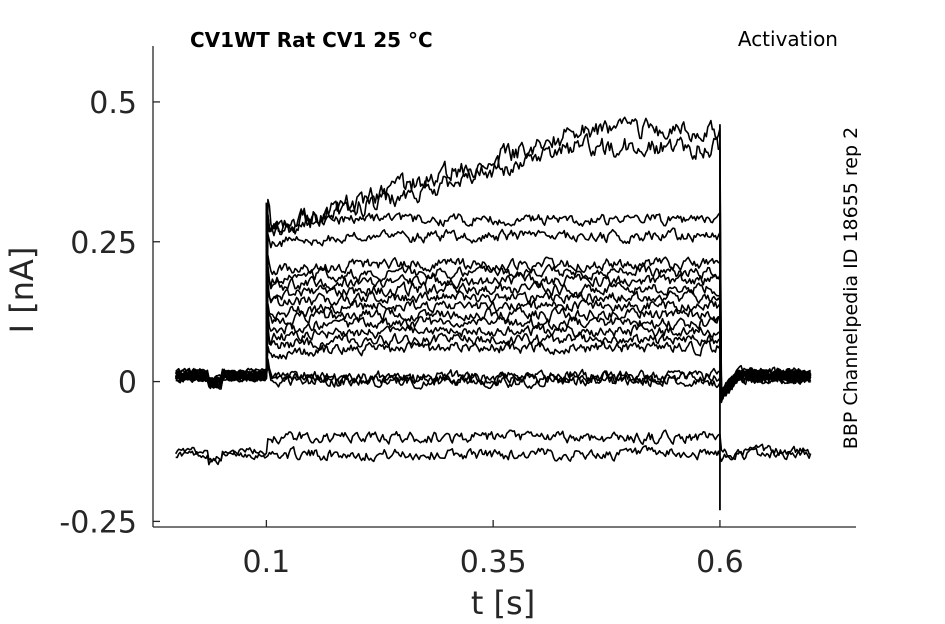 This screenshot has width=945, height=624. What do you see at coordinates (720, 562) in the screenshot?
I see `x-tick-label: 0.6` at bounding box center [720, 562].